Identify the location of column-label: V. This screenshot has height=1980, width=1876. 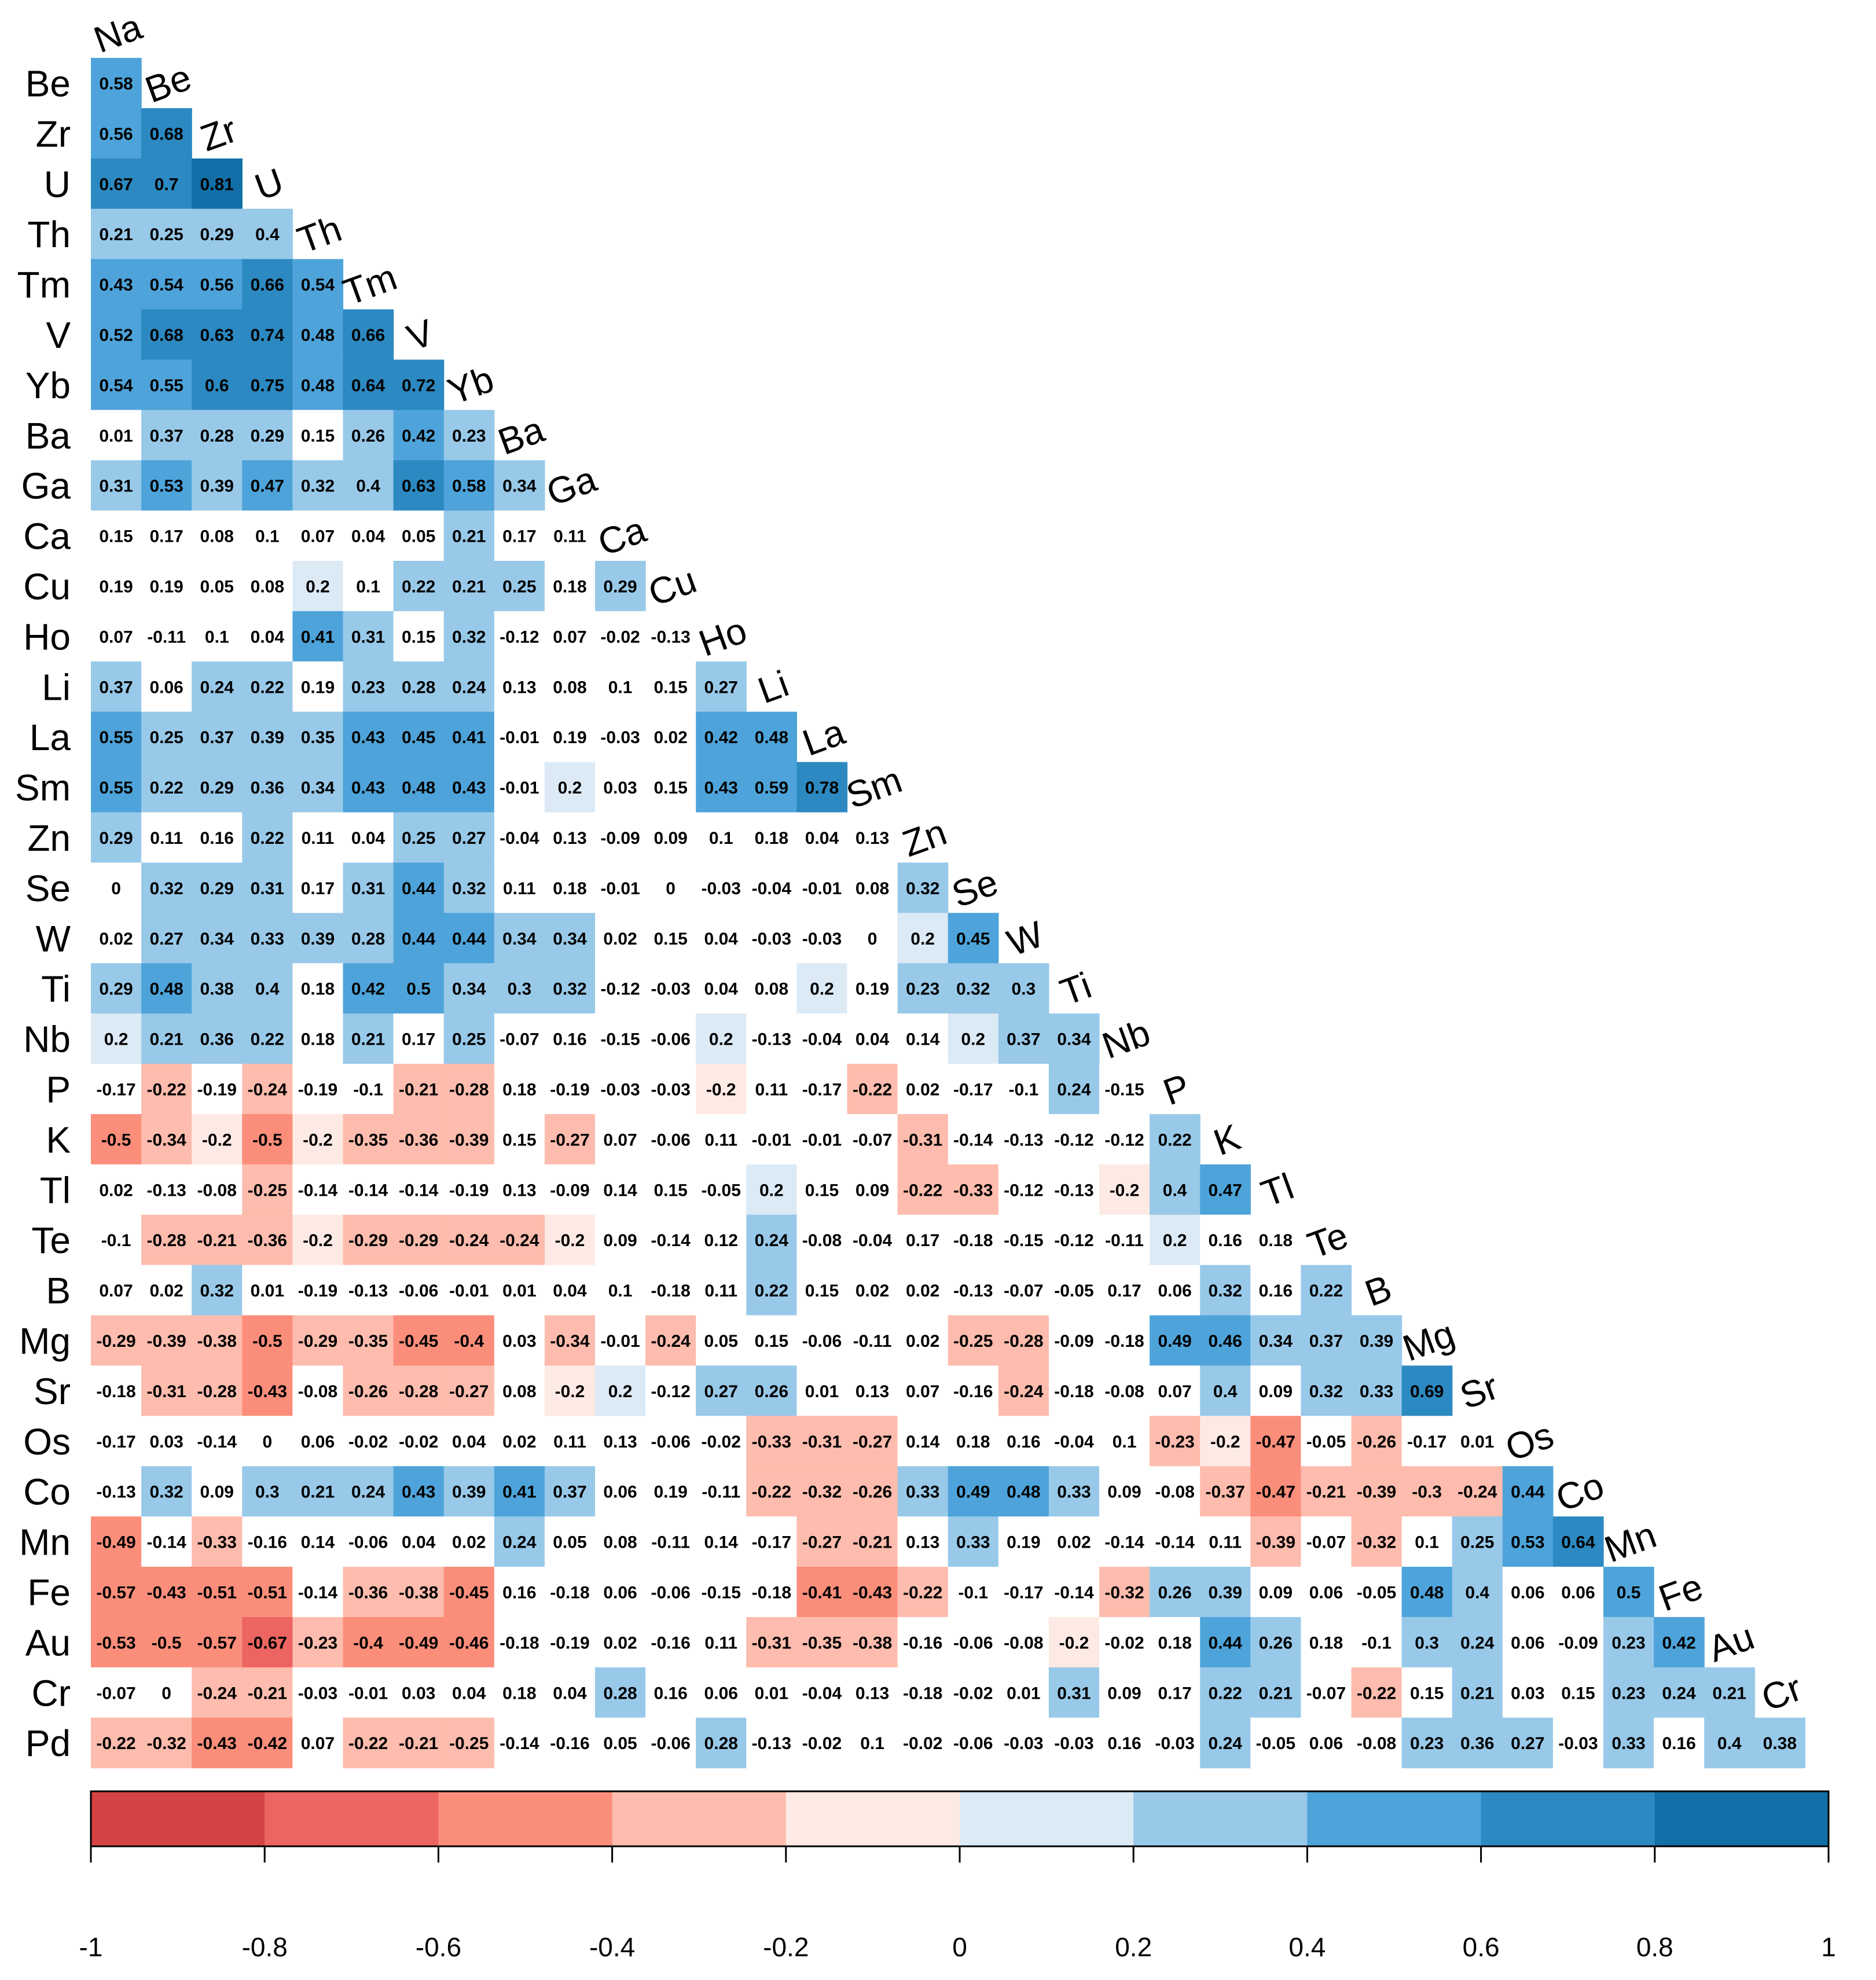
(420, 334).